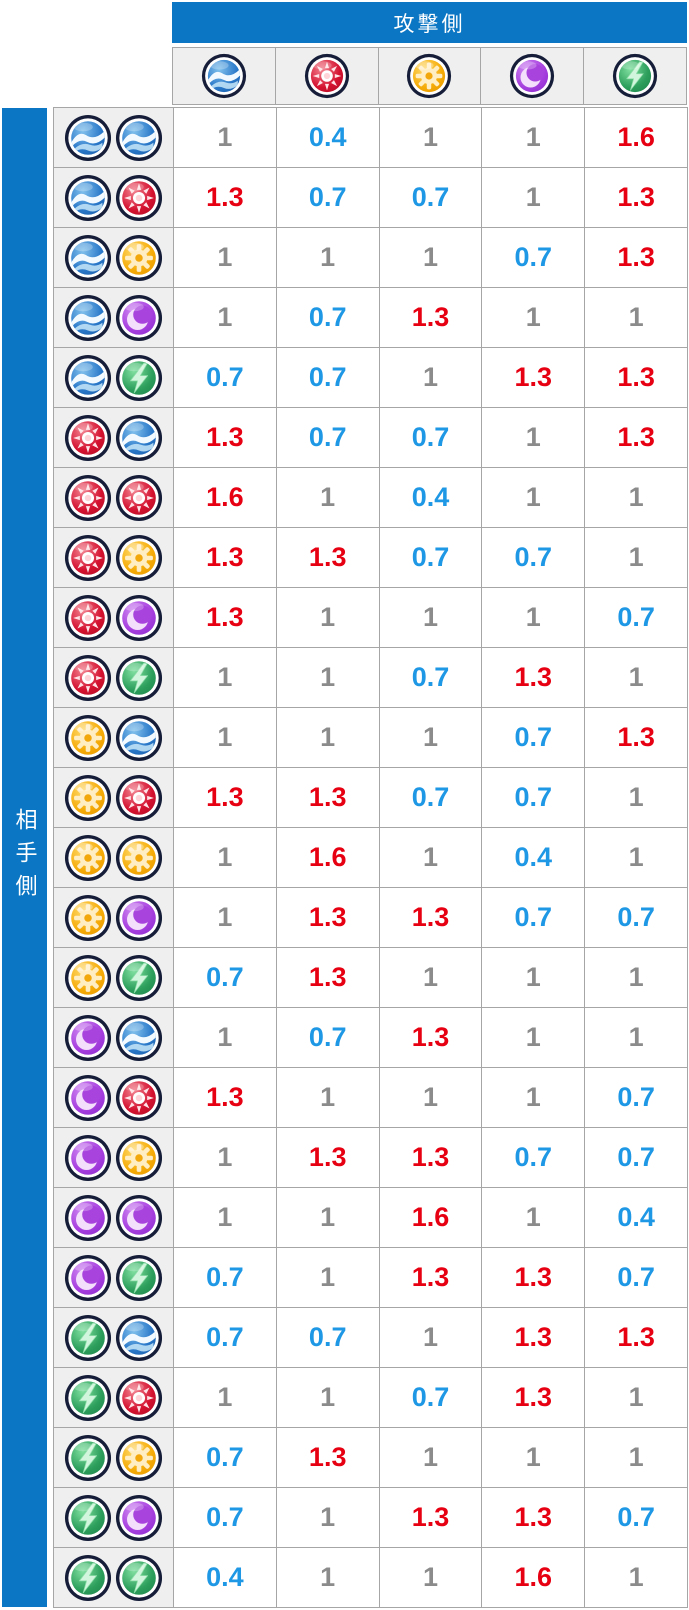 The width and height of the screenshot is (689, 1610). I want to click on attacker-lightning-header, so click(635, 76).